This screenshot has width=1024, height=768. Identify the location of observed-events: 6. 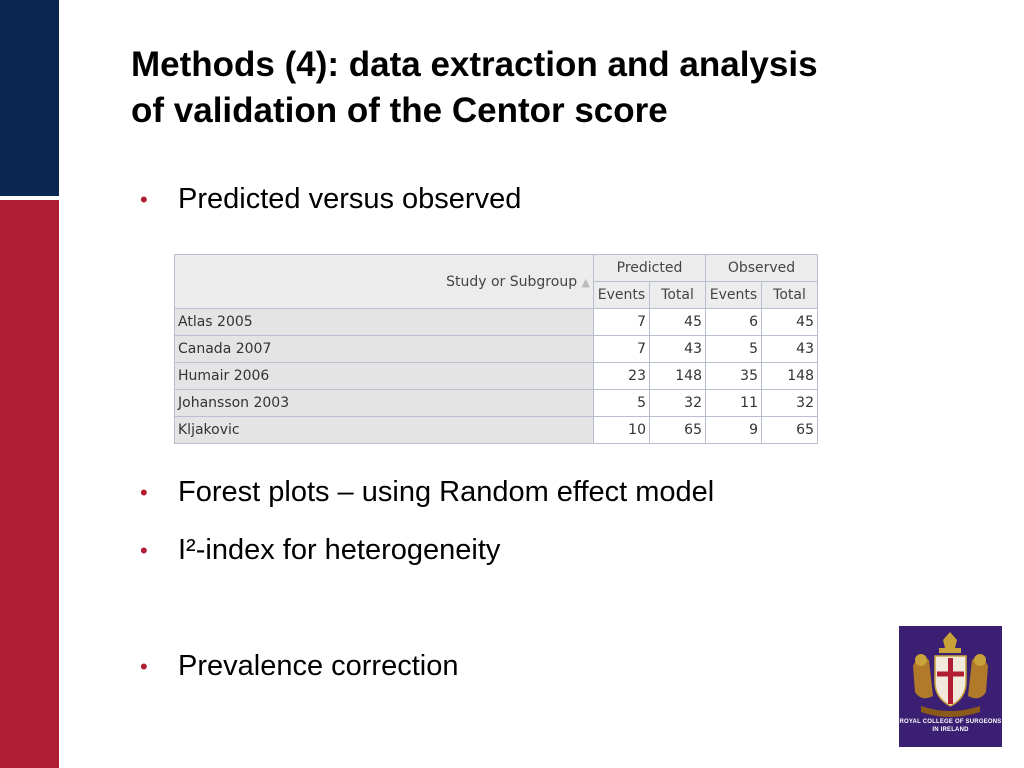
(733, 322).